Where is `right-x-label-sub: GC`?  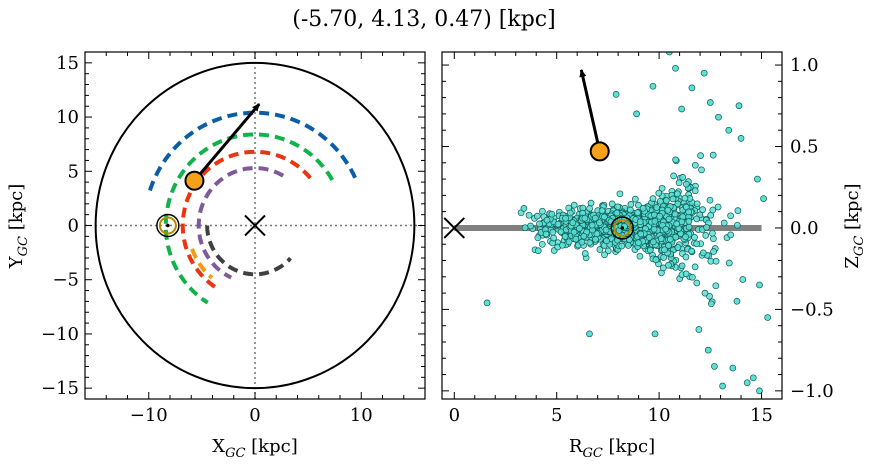
right-x-label-sub: GC is located at coordinates (592, 453).